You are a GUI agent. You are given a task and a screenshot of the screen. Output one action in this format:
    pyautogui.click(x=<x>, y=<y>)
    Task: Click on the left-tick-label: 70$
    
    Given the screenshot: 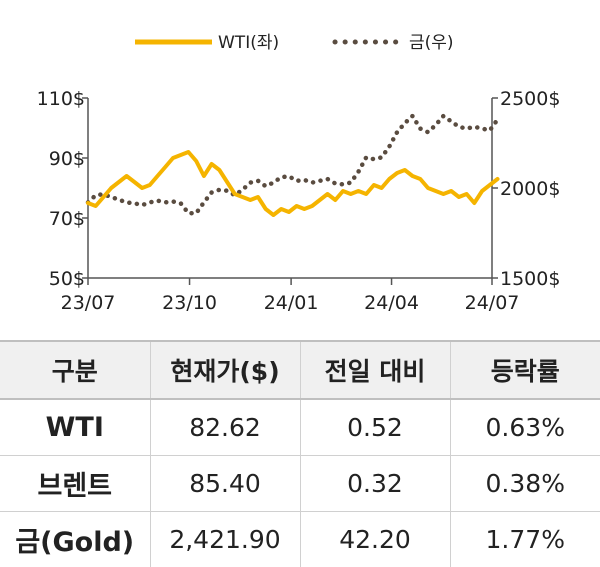 What is the action you would take?
    pyautogui.click(x=67, y=219)
    